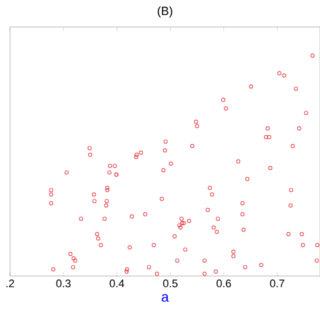 This screenshot has height=320, width=320. What do you see at coordinates (170, 284) in the screenshot?
I see `x-tick-label: 0.5` at bounding box center [170, 284].